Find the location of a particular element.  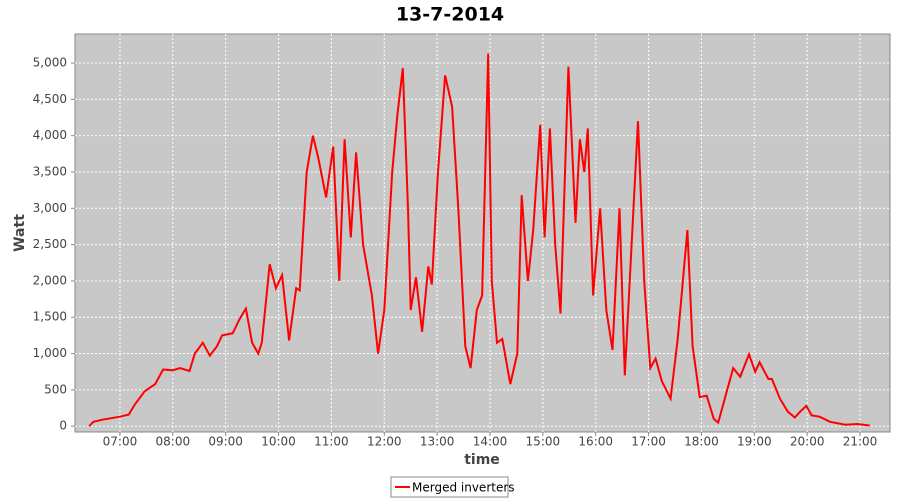

chart-title: 13-7-2014 is located at coordinates (450, 15).